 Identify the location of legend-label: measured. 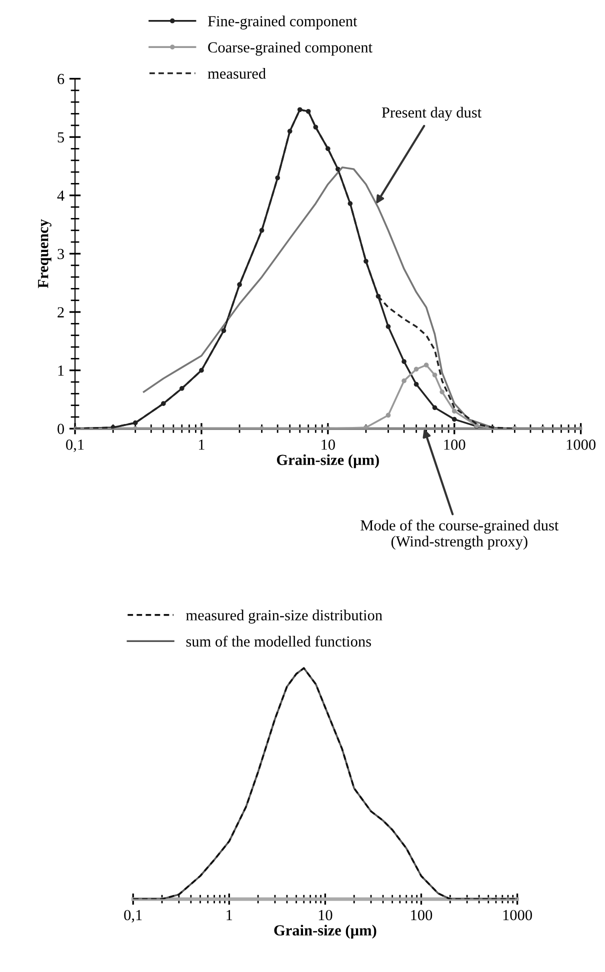
(237, 73).